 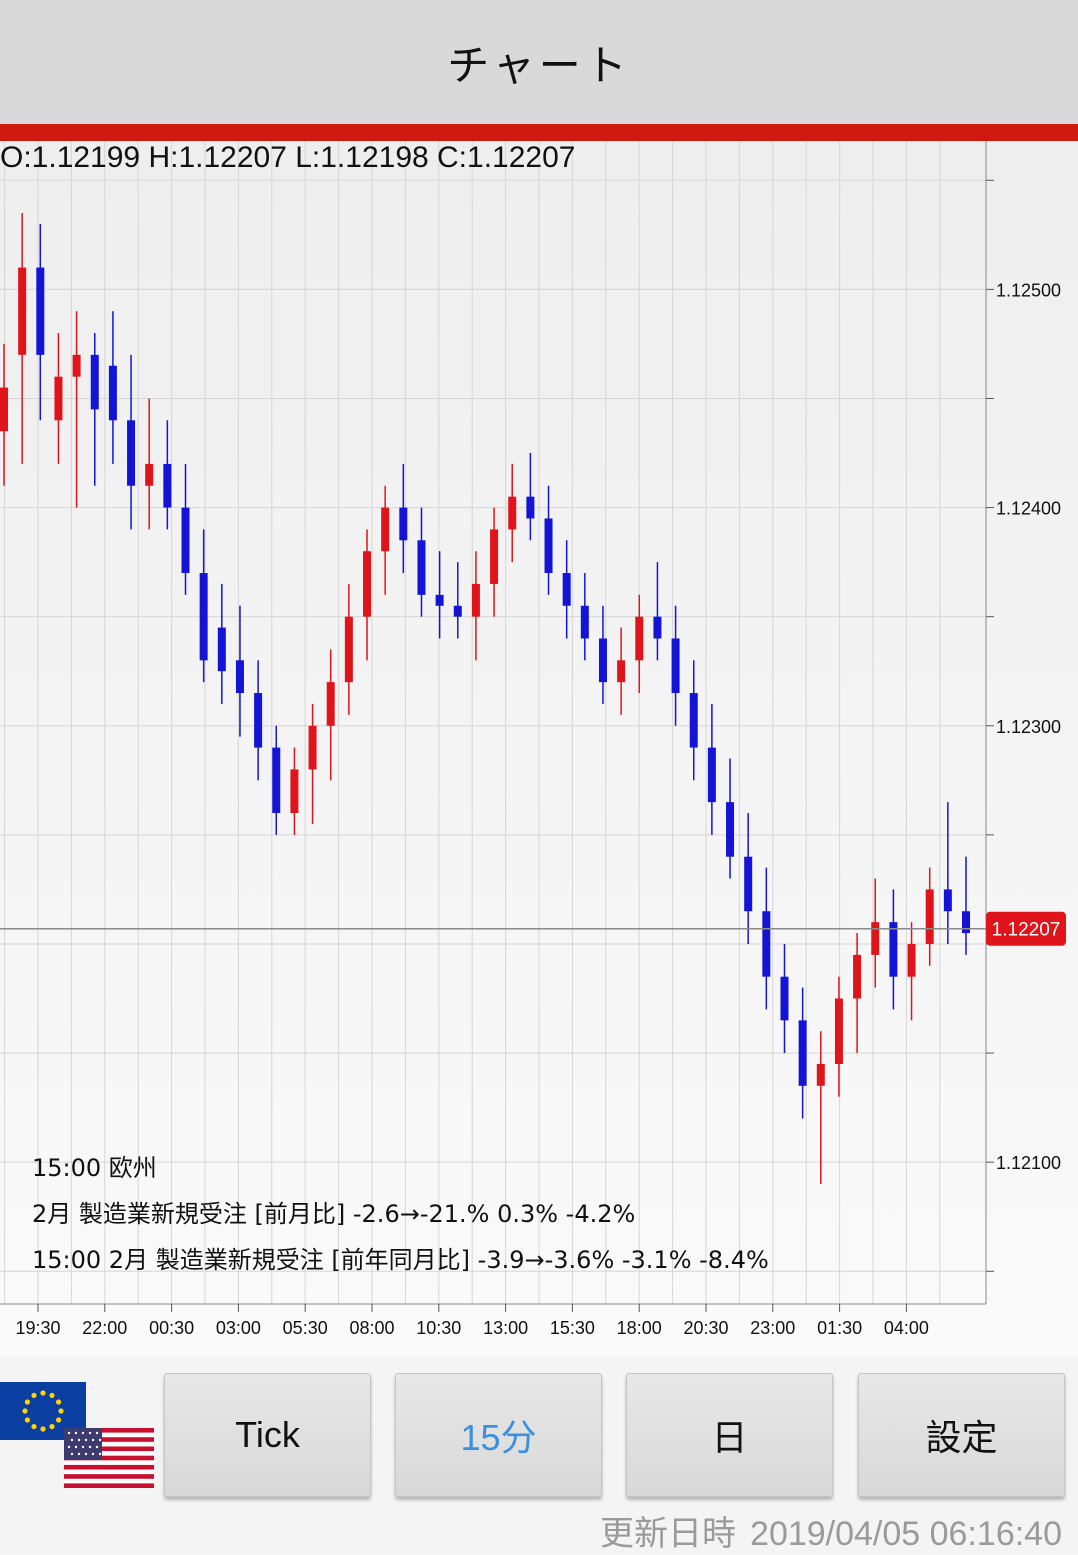 I want to click on y-tick-label: 1.12100, so click(x=1028, y=1163).